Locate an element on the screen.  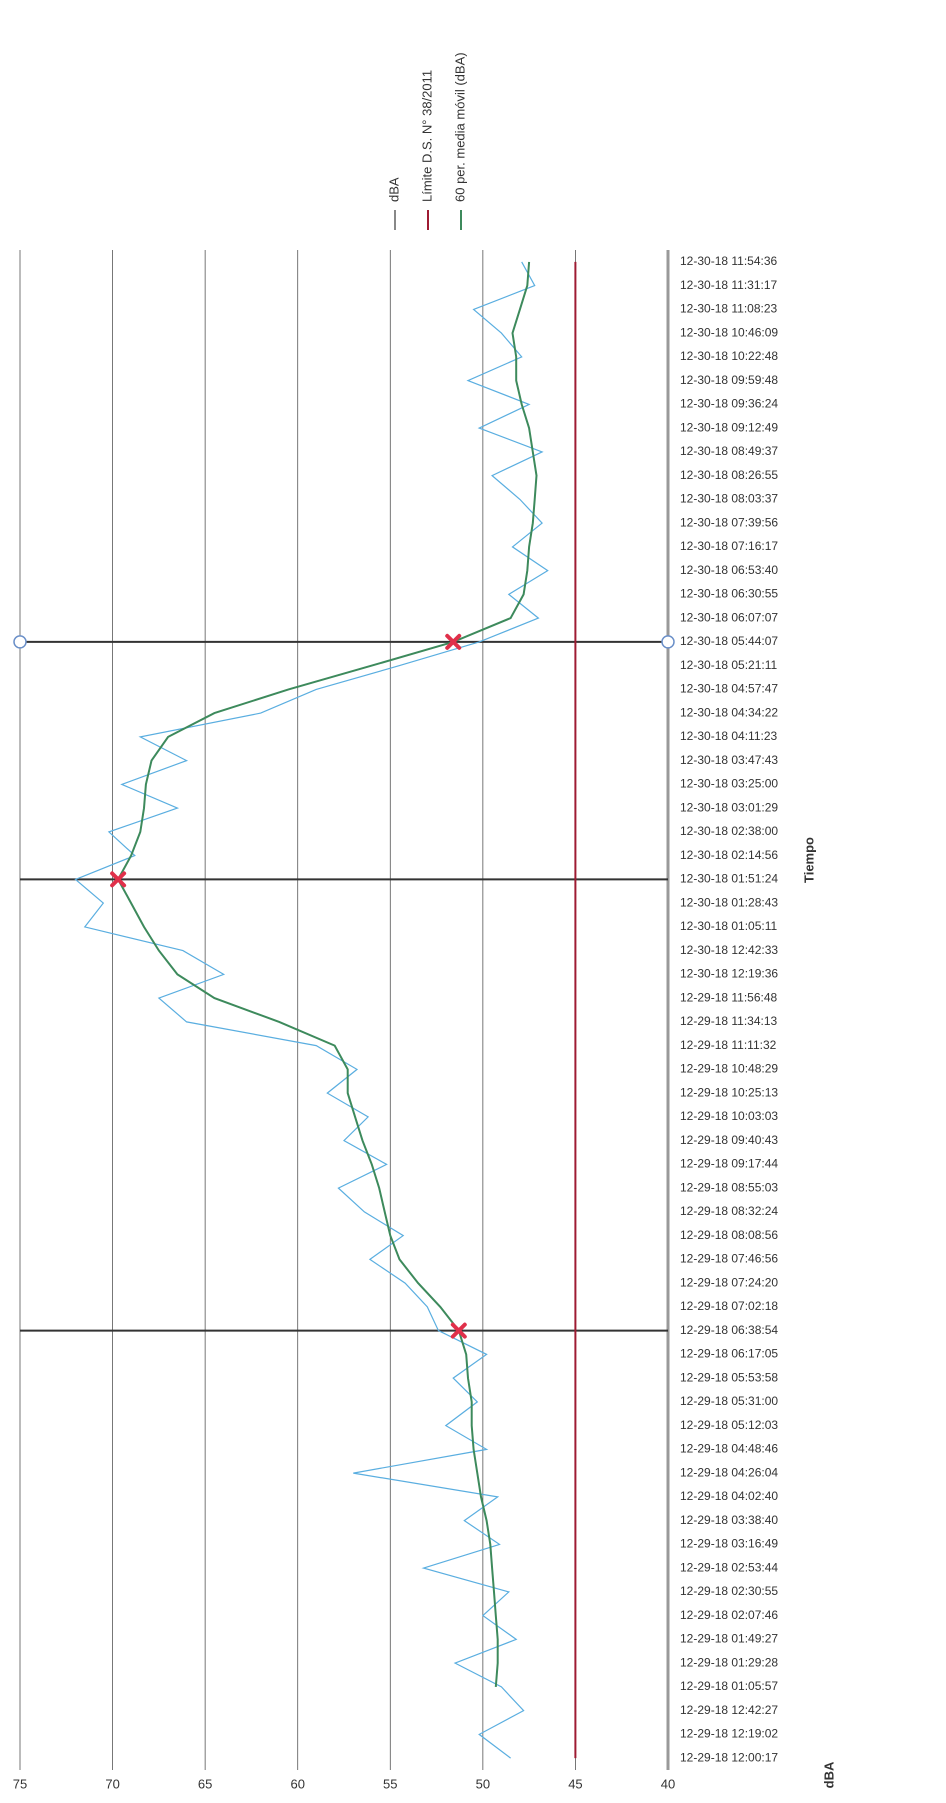
x-tick-label: 12-30-18 07:16:17 is located at coordinates (729, 546).